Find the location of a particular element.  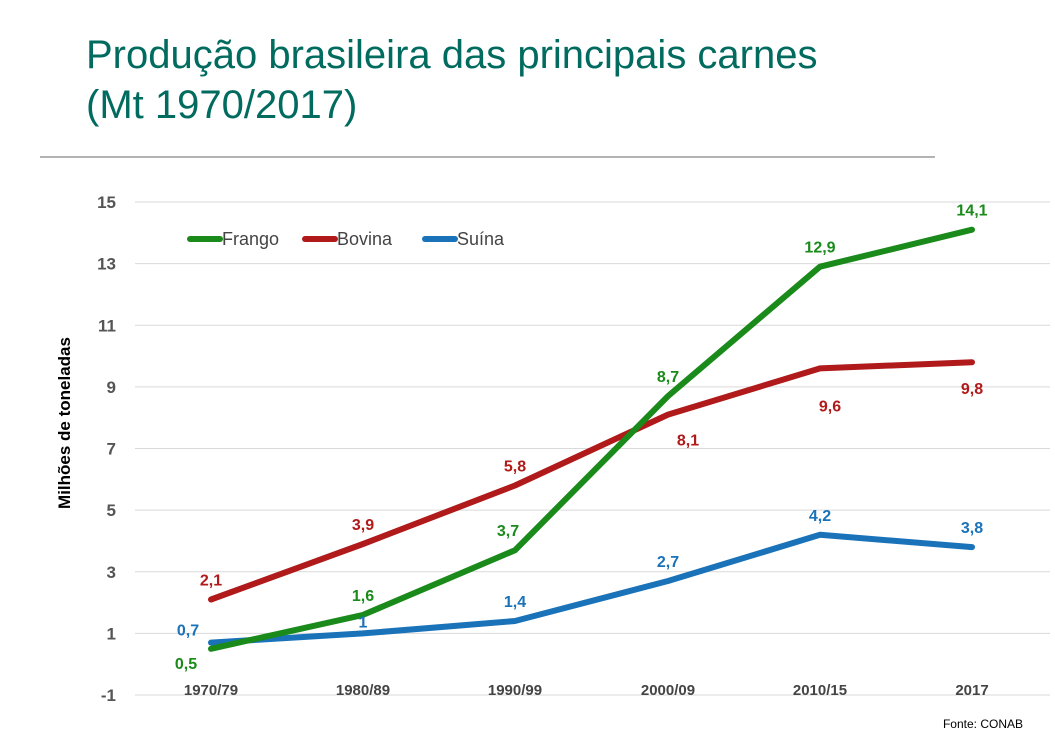

data-label-frango: 3,7 is located at coordinates (508, 531).